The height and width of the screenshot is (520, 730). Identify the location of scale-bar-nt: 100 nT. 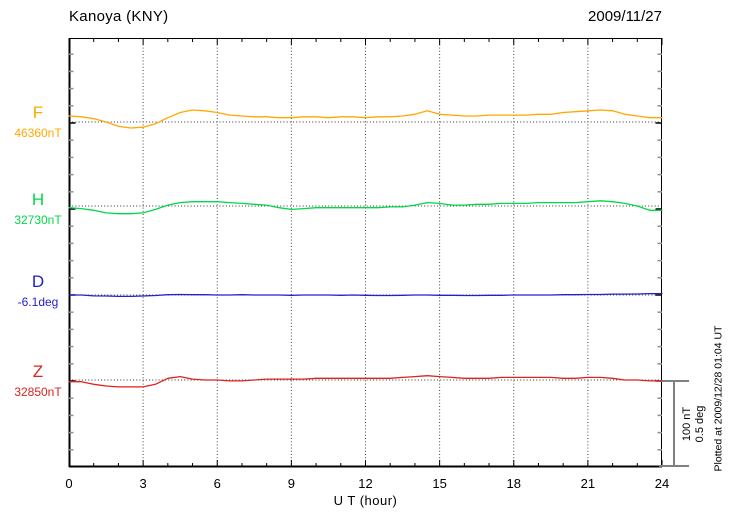
(687, 424).